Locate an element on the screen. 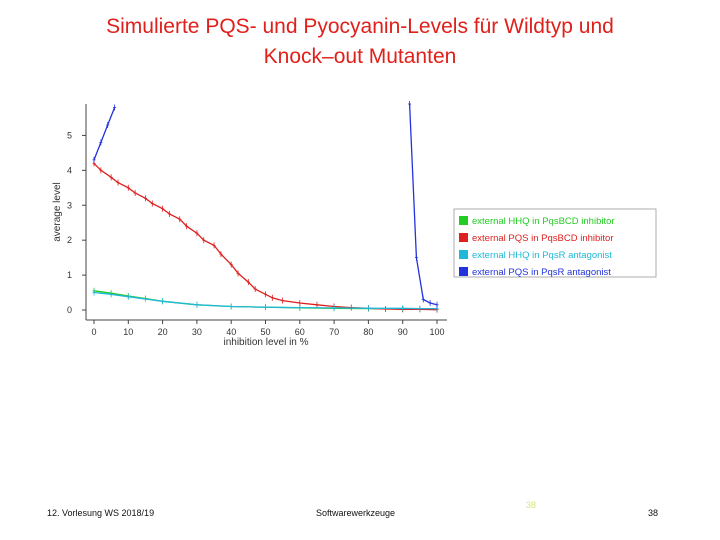  series-4-line is located at coordinates (104, 134).